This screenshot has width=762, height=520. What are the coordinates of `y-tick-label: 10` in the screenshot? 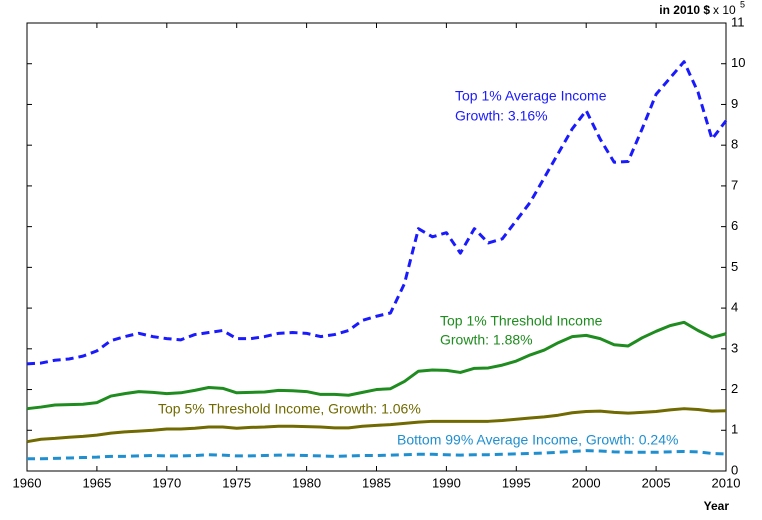 It's located at (738, 62).